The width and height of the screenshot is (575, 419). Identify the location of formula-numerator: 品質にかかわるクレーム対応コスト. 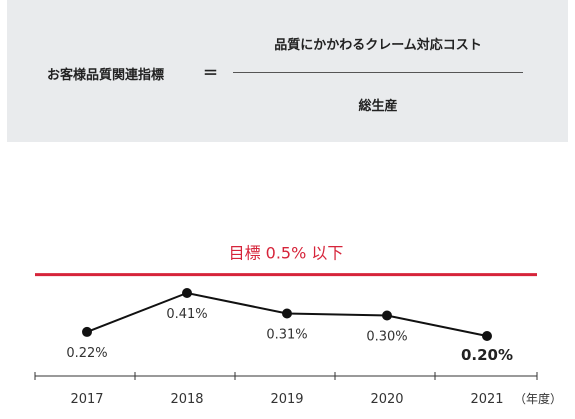
(378, 45).